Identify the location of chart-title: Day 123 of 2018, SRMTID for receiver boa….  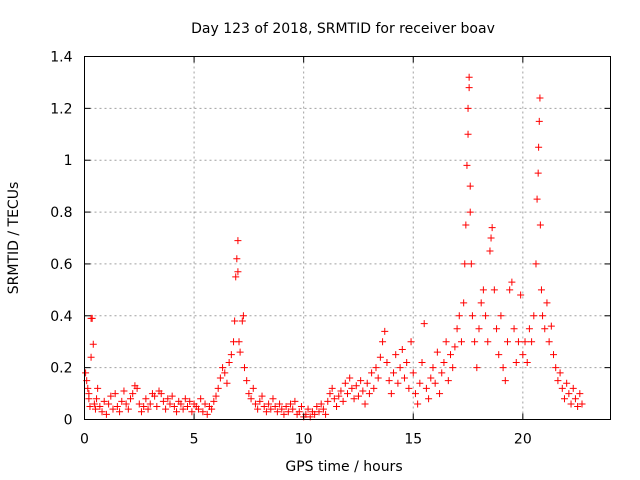
(343, 29).